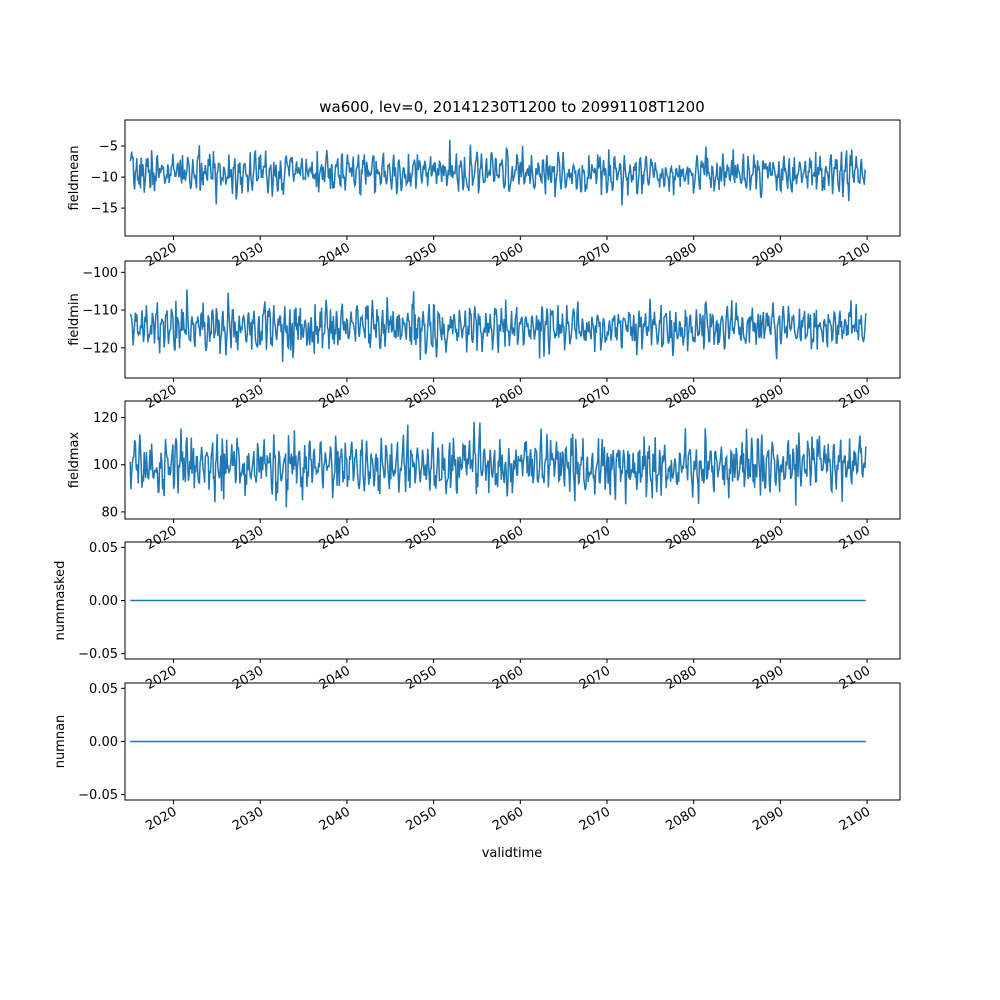 The height and width of the screenshot is (1000, 1000). Describe the element at coordinates (108, 147) in the screenshot. I see `y-tick-label: −5` at that location.